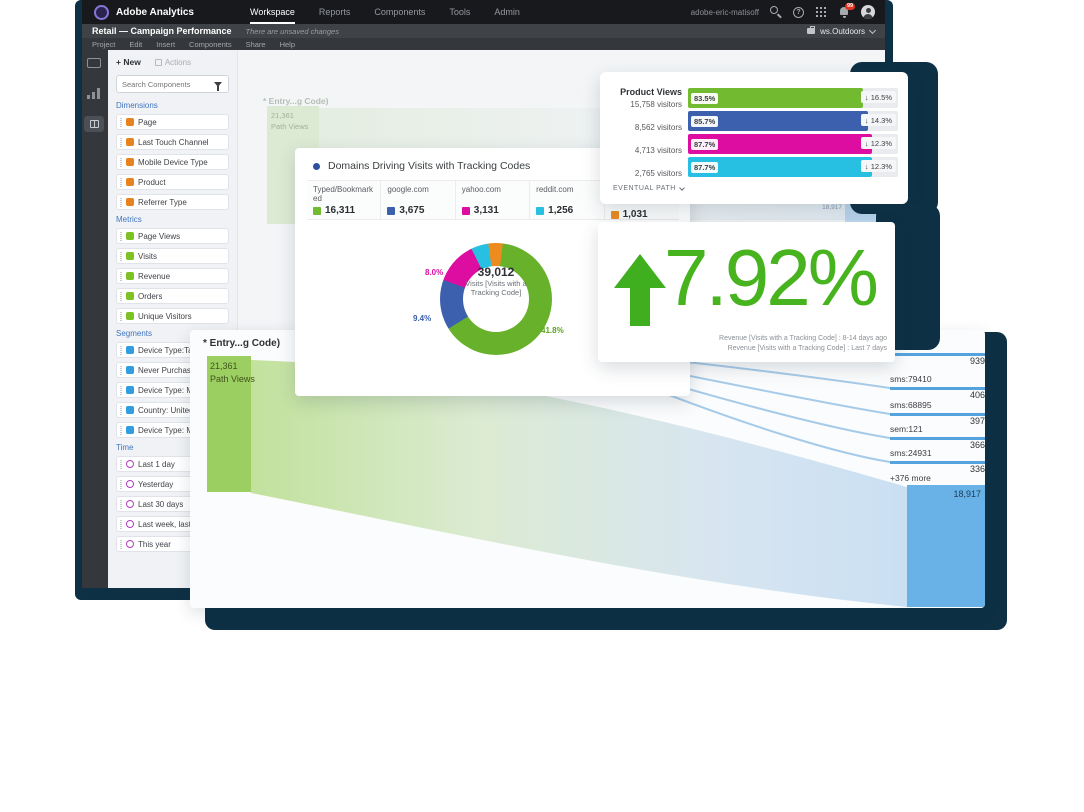 The height and width of the screenshot is (812, 1084). I want to click on nav-workspace: Workspace, so click(272, 12).